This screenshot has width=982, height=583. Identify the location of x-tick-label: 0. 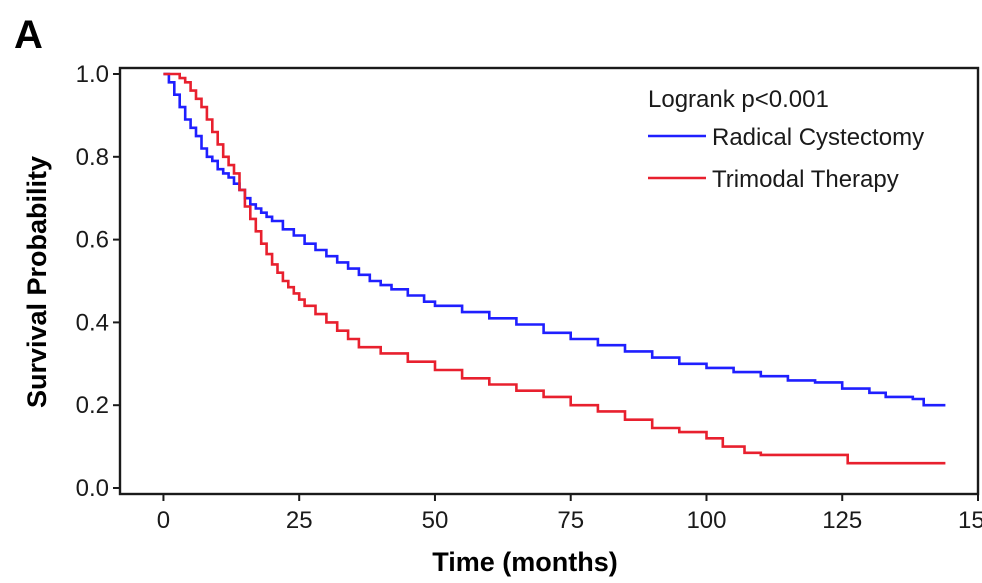
(163, 520).